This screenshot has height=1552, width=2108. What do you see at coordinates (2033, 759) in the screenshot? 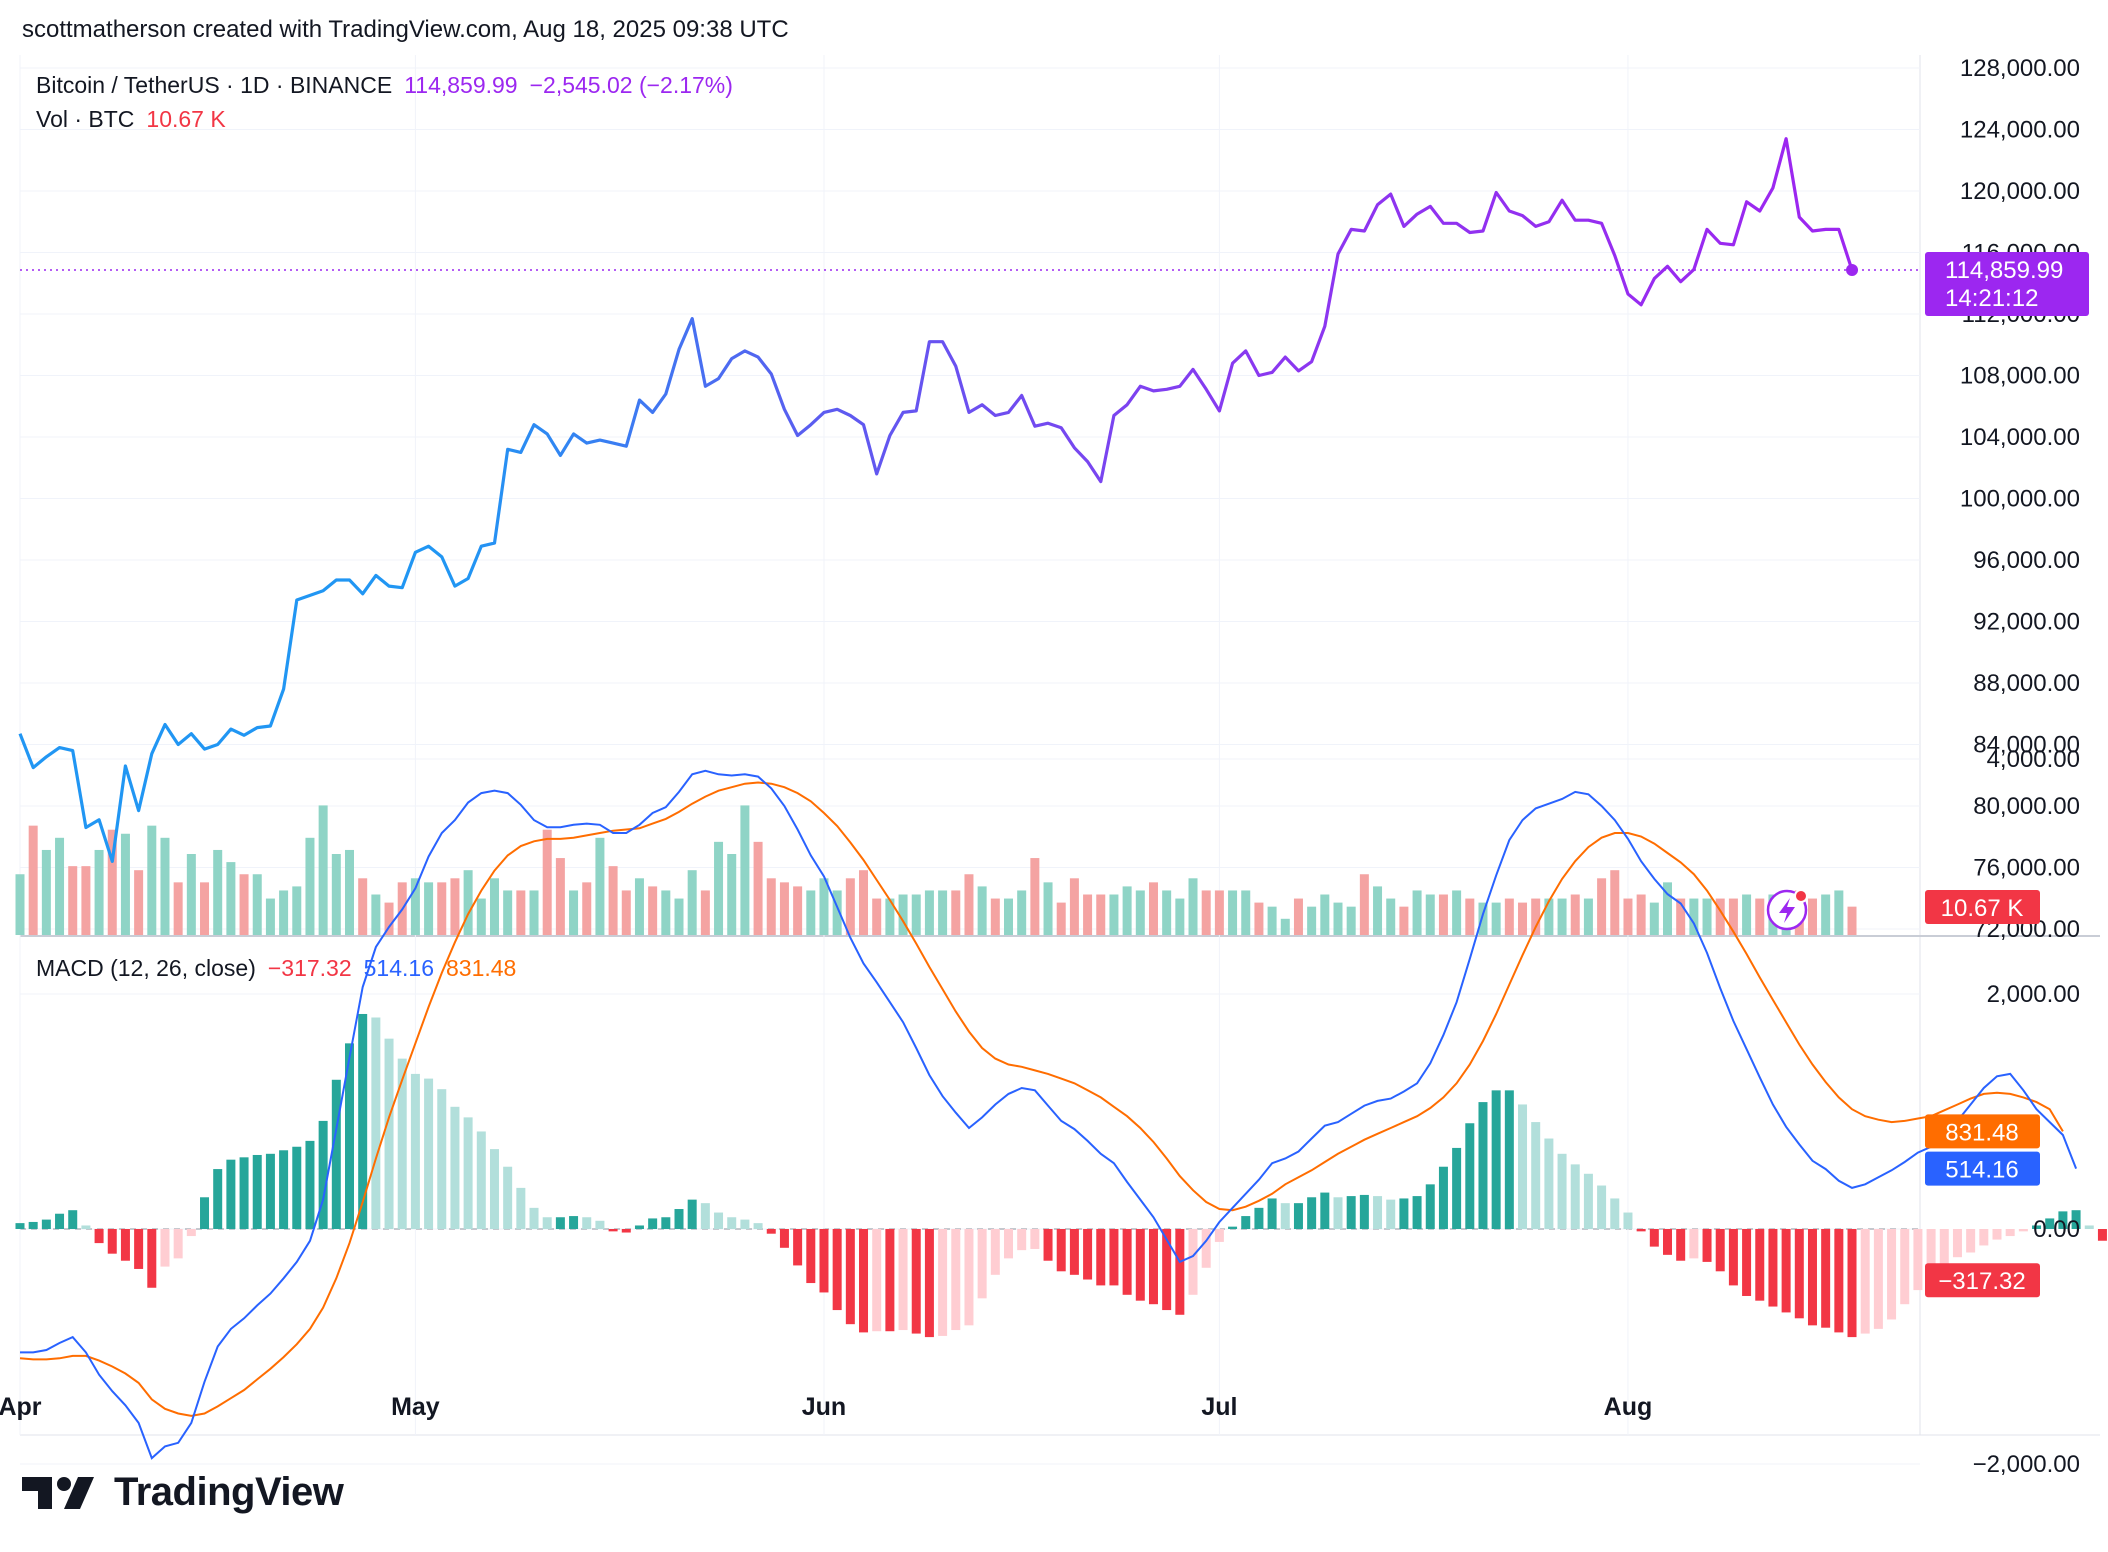
I see `macd-tick-label: 4,000.00` at bounding box center [2033, 759].